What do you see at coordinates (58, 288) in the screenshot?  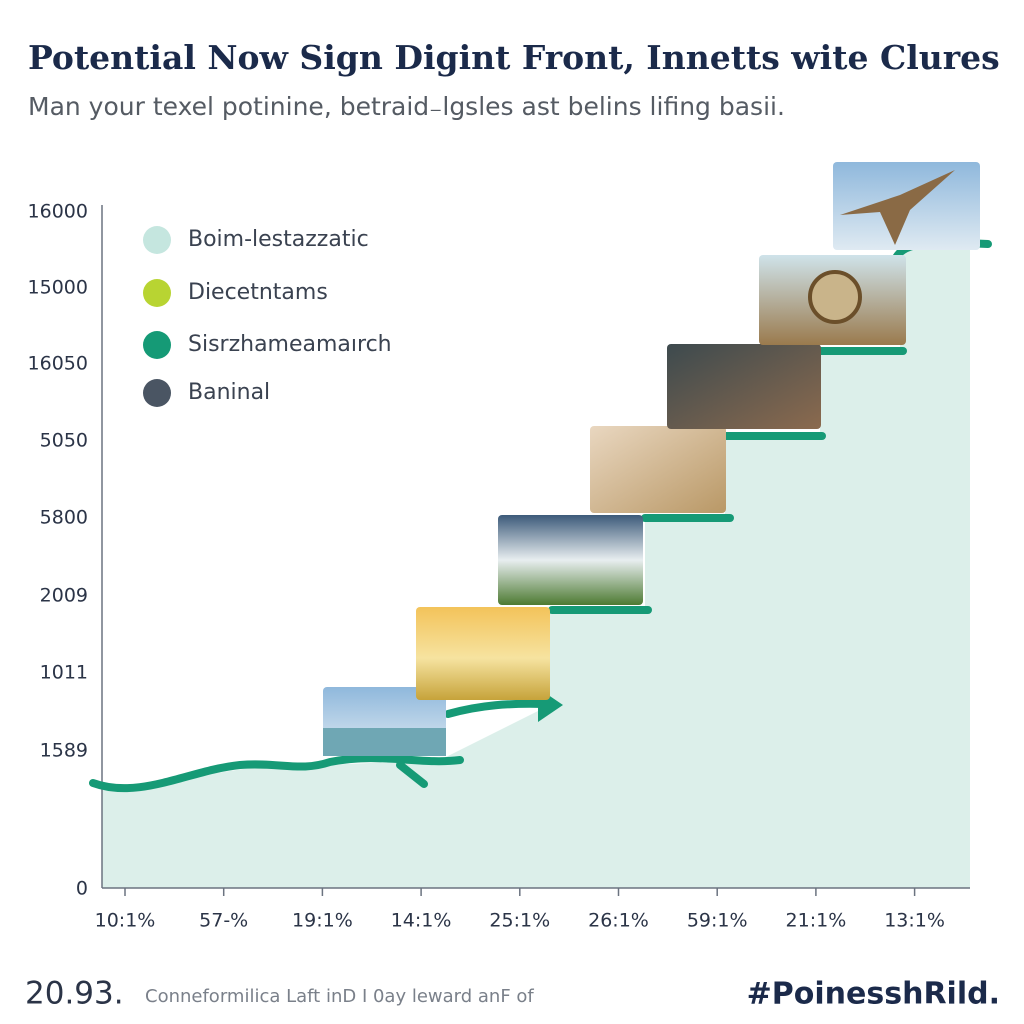 I see `y-label: 15000` at bounding box center [58, 288].